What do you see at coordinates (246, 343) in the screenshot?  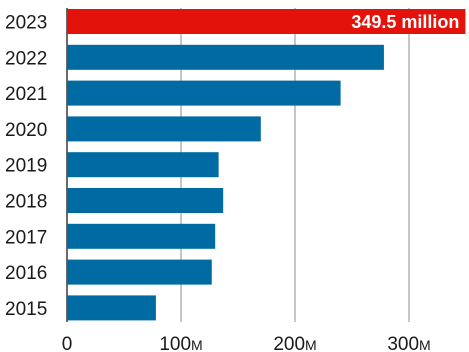 I see `x-axis-tick-labels: 0 100M 200M 300M` at bounding box center [246, 343].